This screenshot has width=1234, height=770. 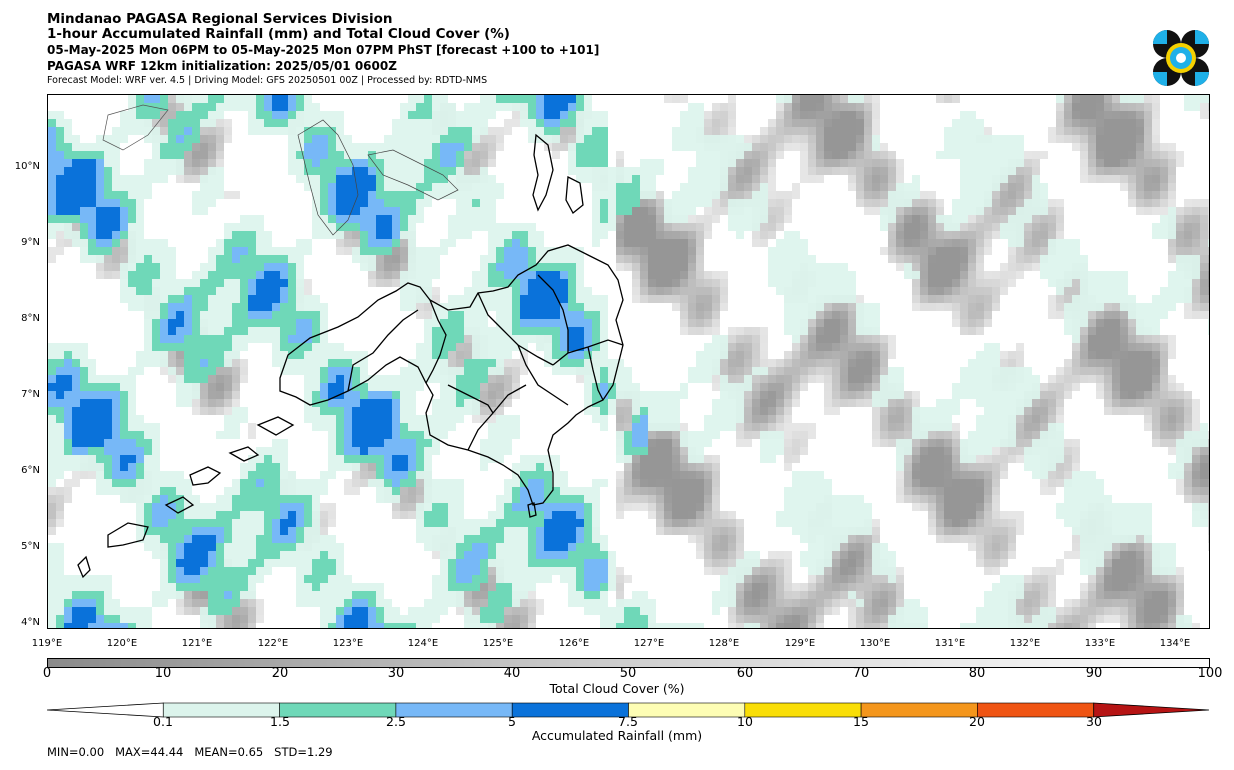 I want to click on rain-tick: 5, so click(x=512, y=721).